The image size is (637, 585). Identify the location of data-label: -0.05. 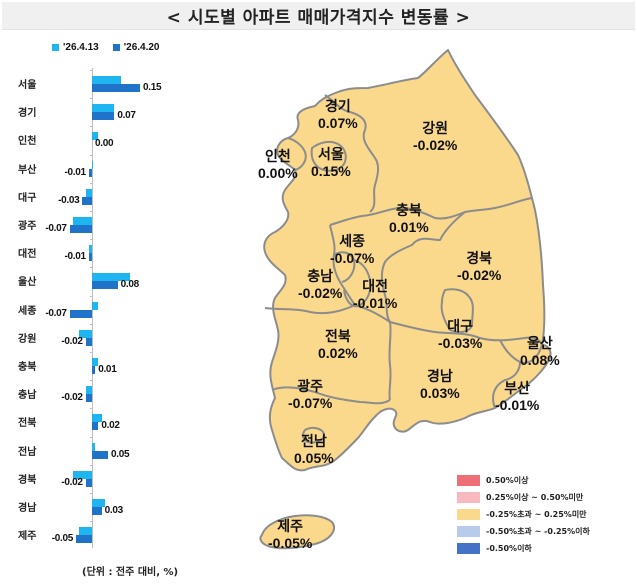
(62, 539).